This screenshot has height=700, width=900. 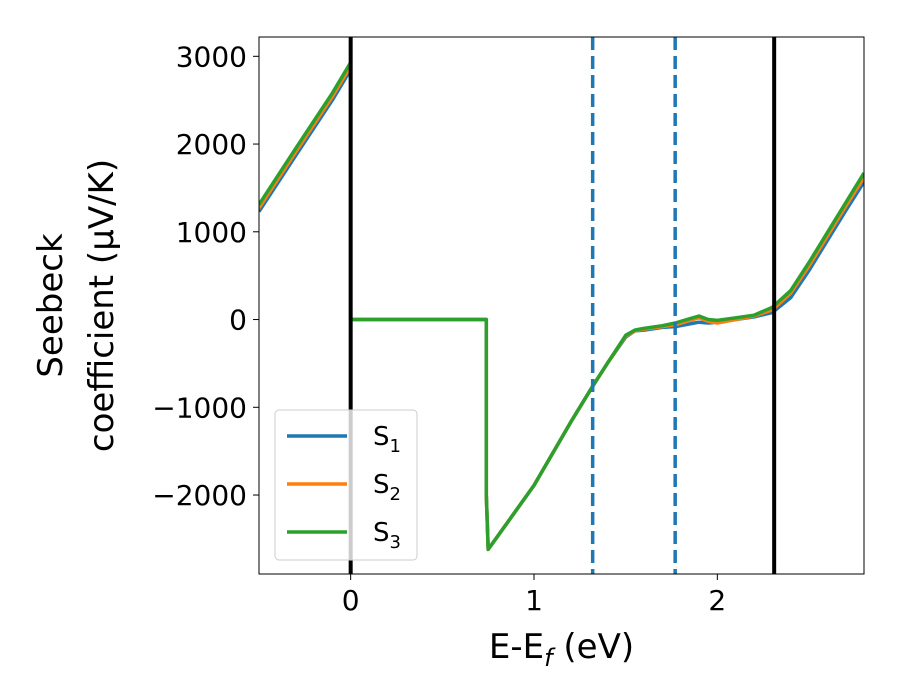 What do you see at coordinates (238, 320) in the screenshot?
I see `y-tick-label: 0` at bounding box center [238, 320].